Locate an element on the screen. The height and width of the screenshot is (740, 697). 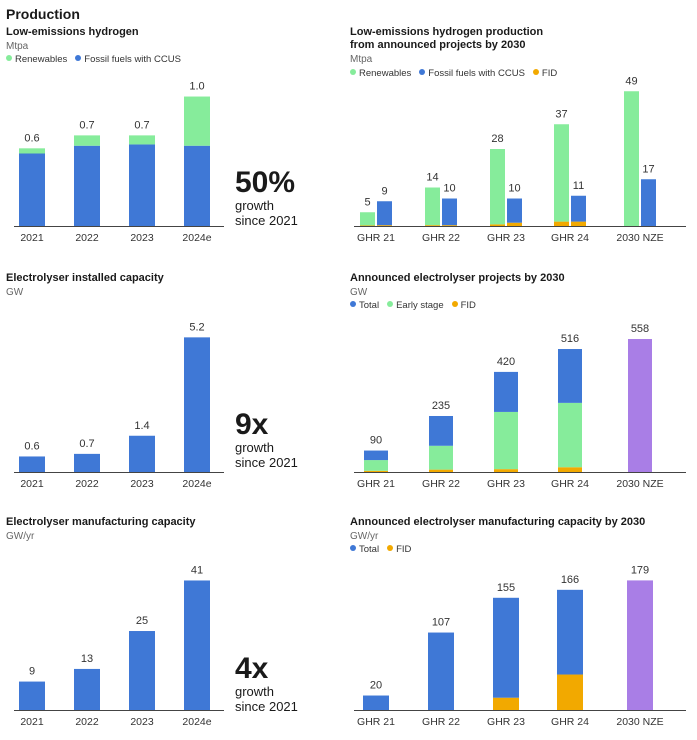
x-tick-label: 2023 is located at coordinates (142, 722).